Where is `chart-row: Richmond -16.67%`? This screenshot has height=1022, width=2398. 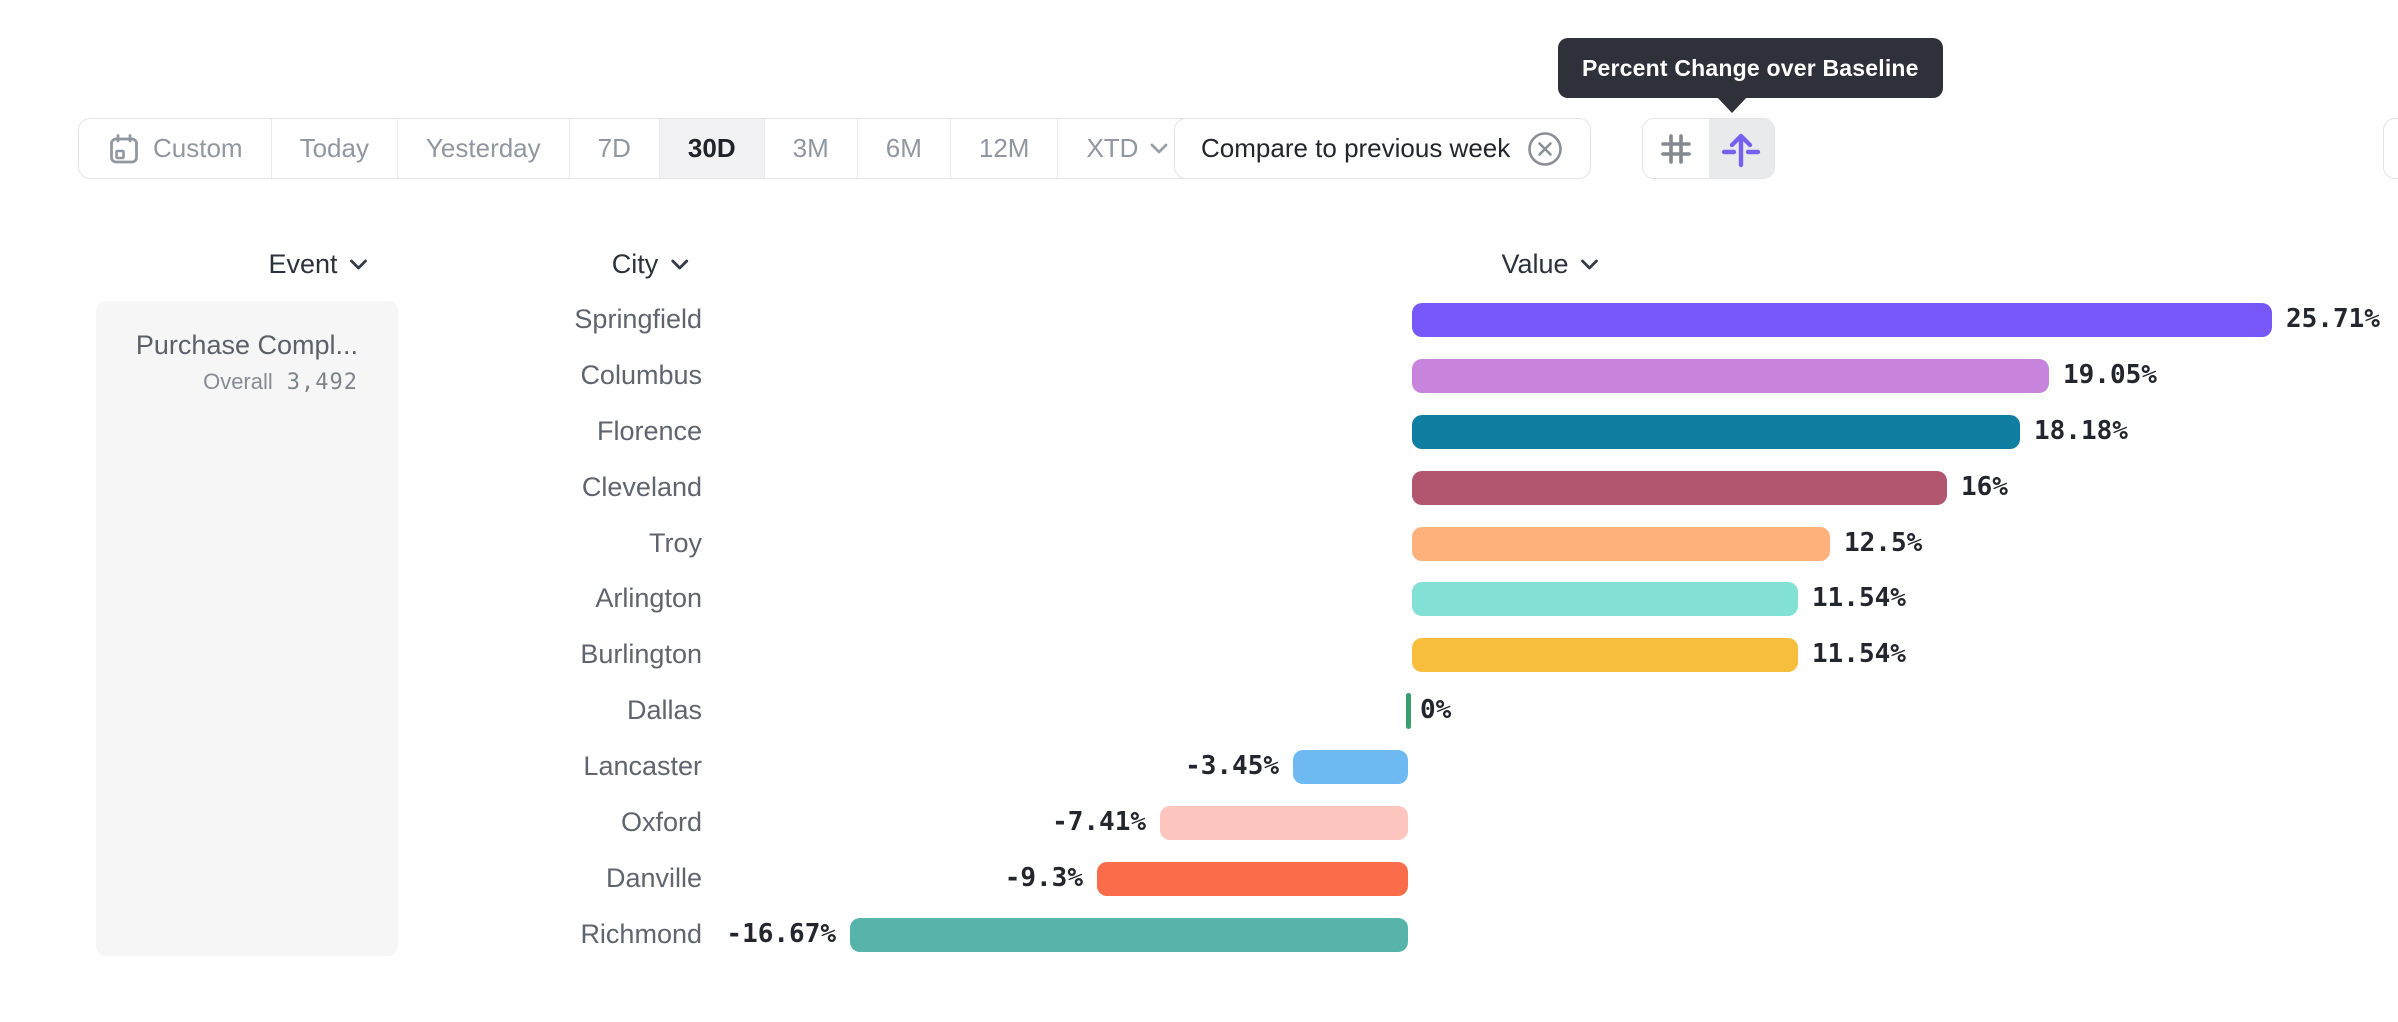 chart-row: Richmond -16.67% is located at coordinates (1395, 935).